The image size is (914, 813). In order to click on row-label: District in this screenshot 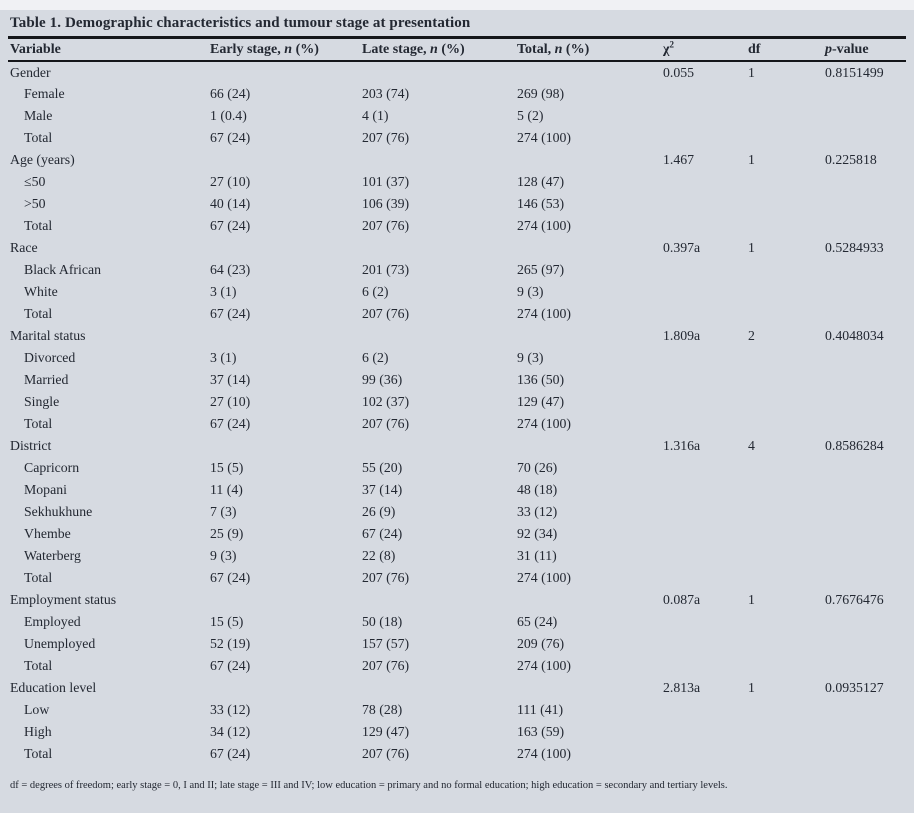, I will do `click(31, 445)`.